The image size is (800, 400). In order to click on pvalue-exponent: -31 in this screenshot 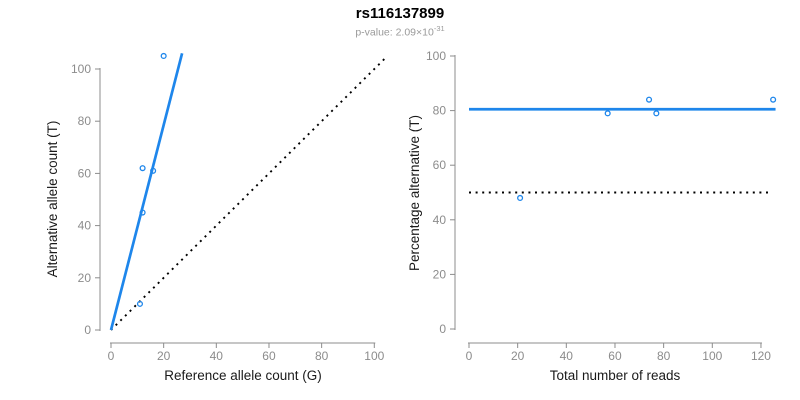, I will do `click(439, 28)`.